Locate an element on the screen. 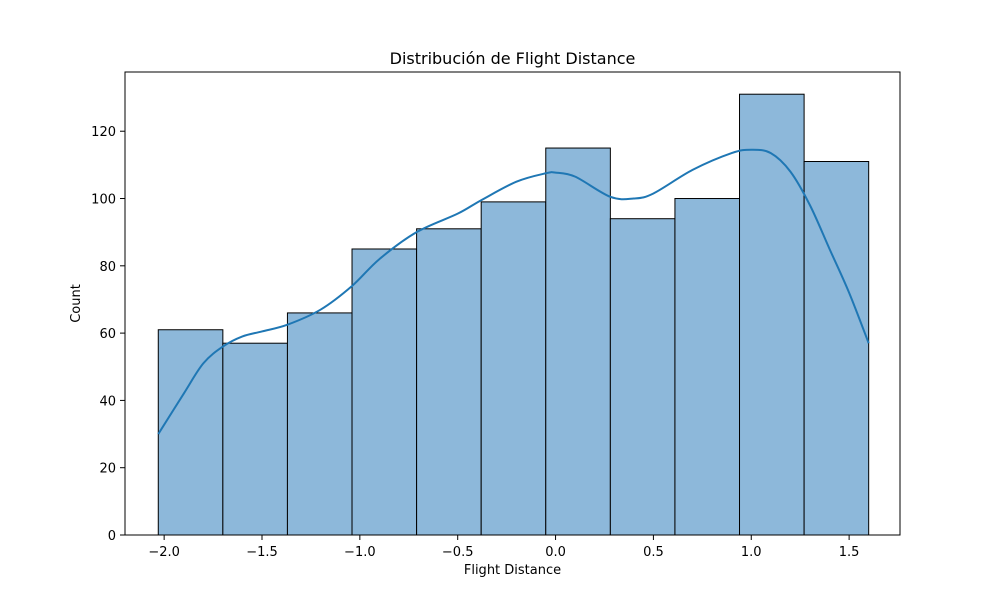  x-axis-label: Flight Distance is located at coordinates (512, 570).